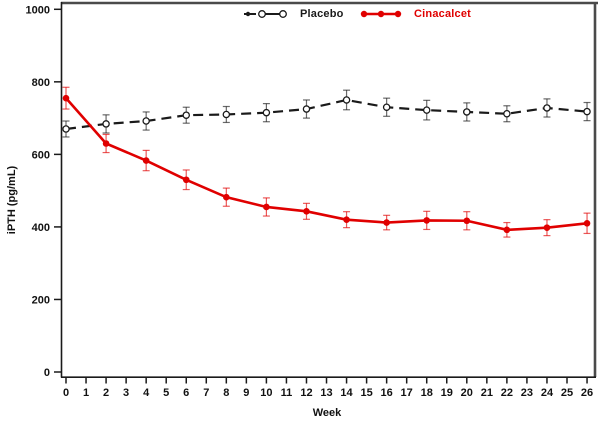 The height and width of the screenshot is (437, 602). Describe the element at coordinates (206, 393) in the screenshot. I see `svg-text: 7` at that location.